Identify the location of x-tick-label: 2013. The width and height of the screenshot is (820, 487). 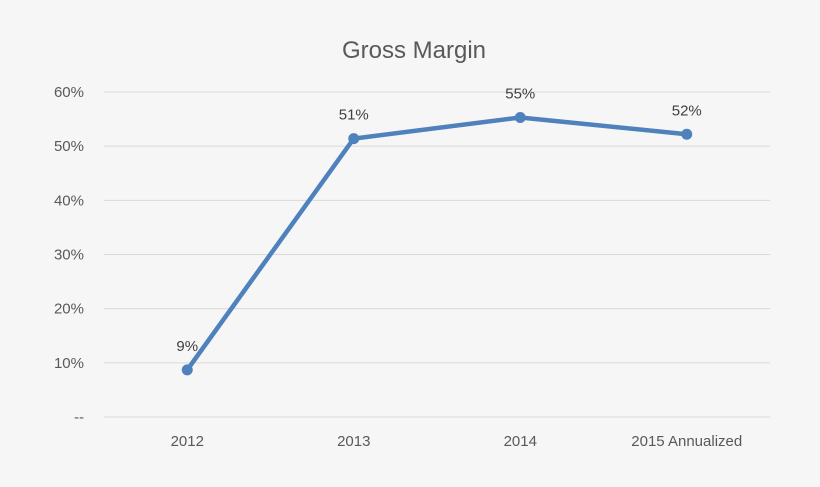
(353, 441).